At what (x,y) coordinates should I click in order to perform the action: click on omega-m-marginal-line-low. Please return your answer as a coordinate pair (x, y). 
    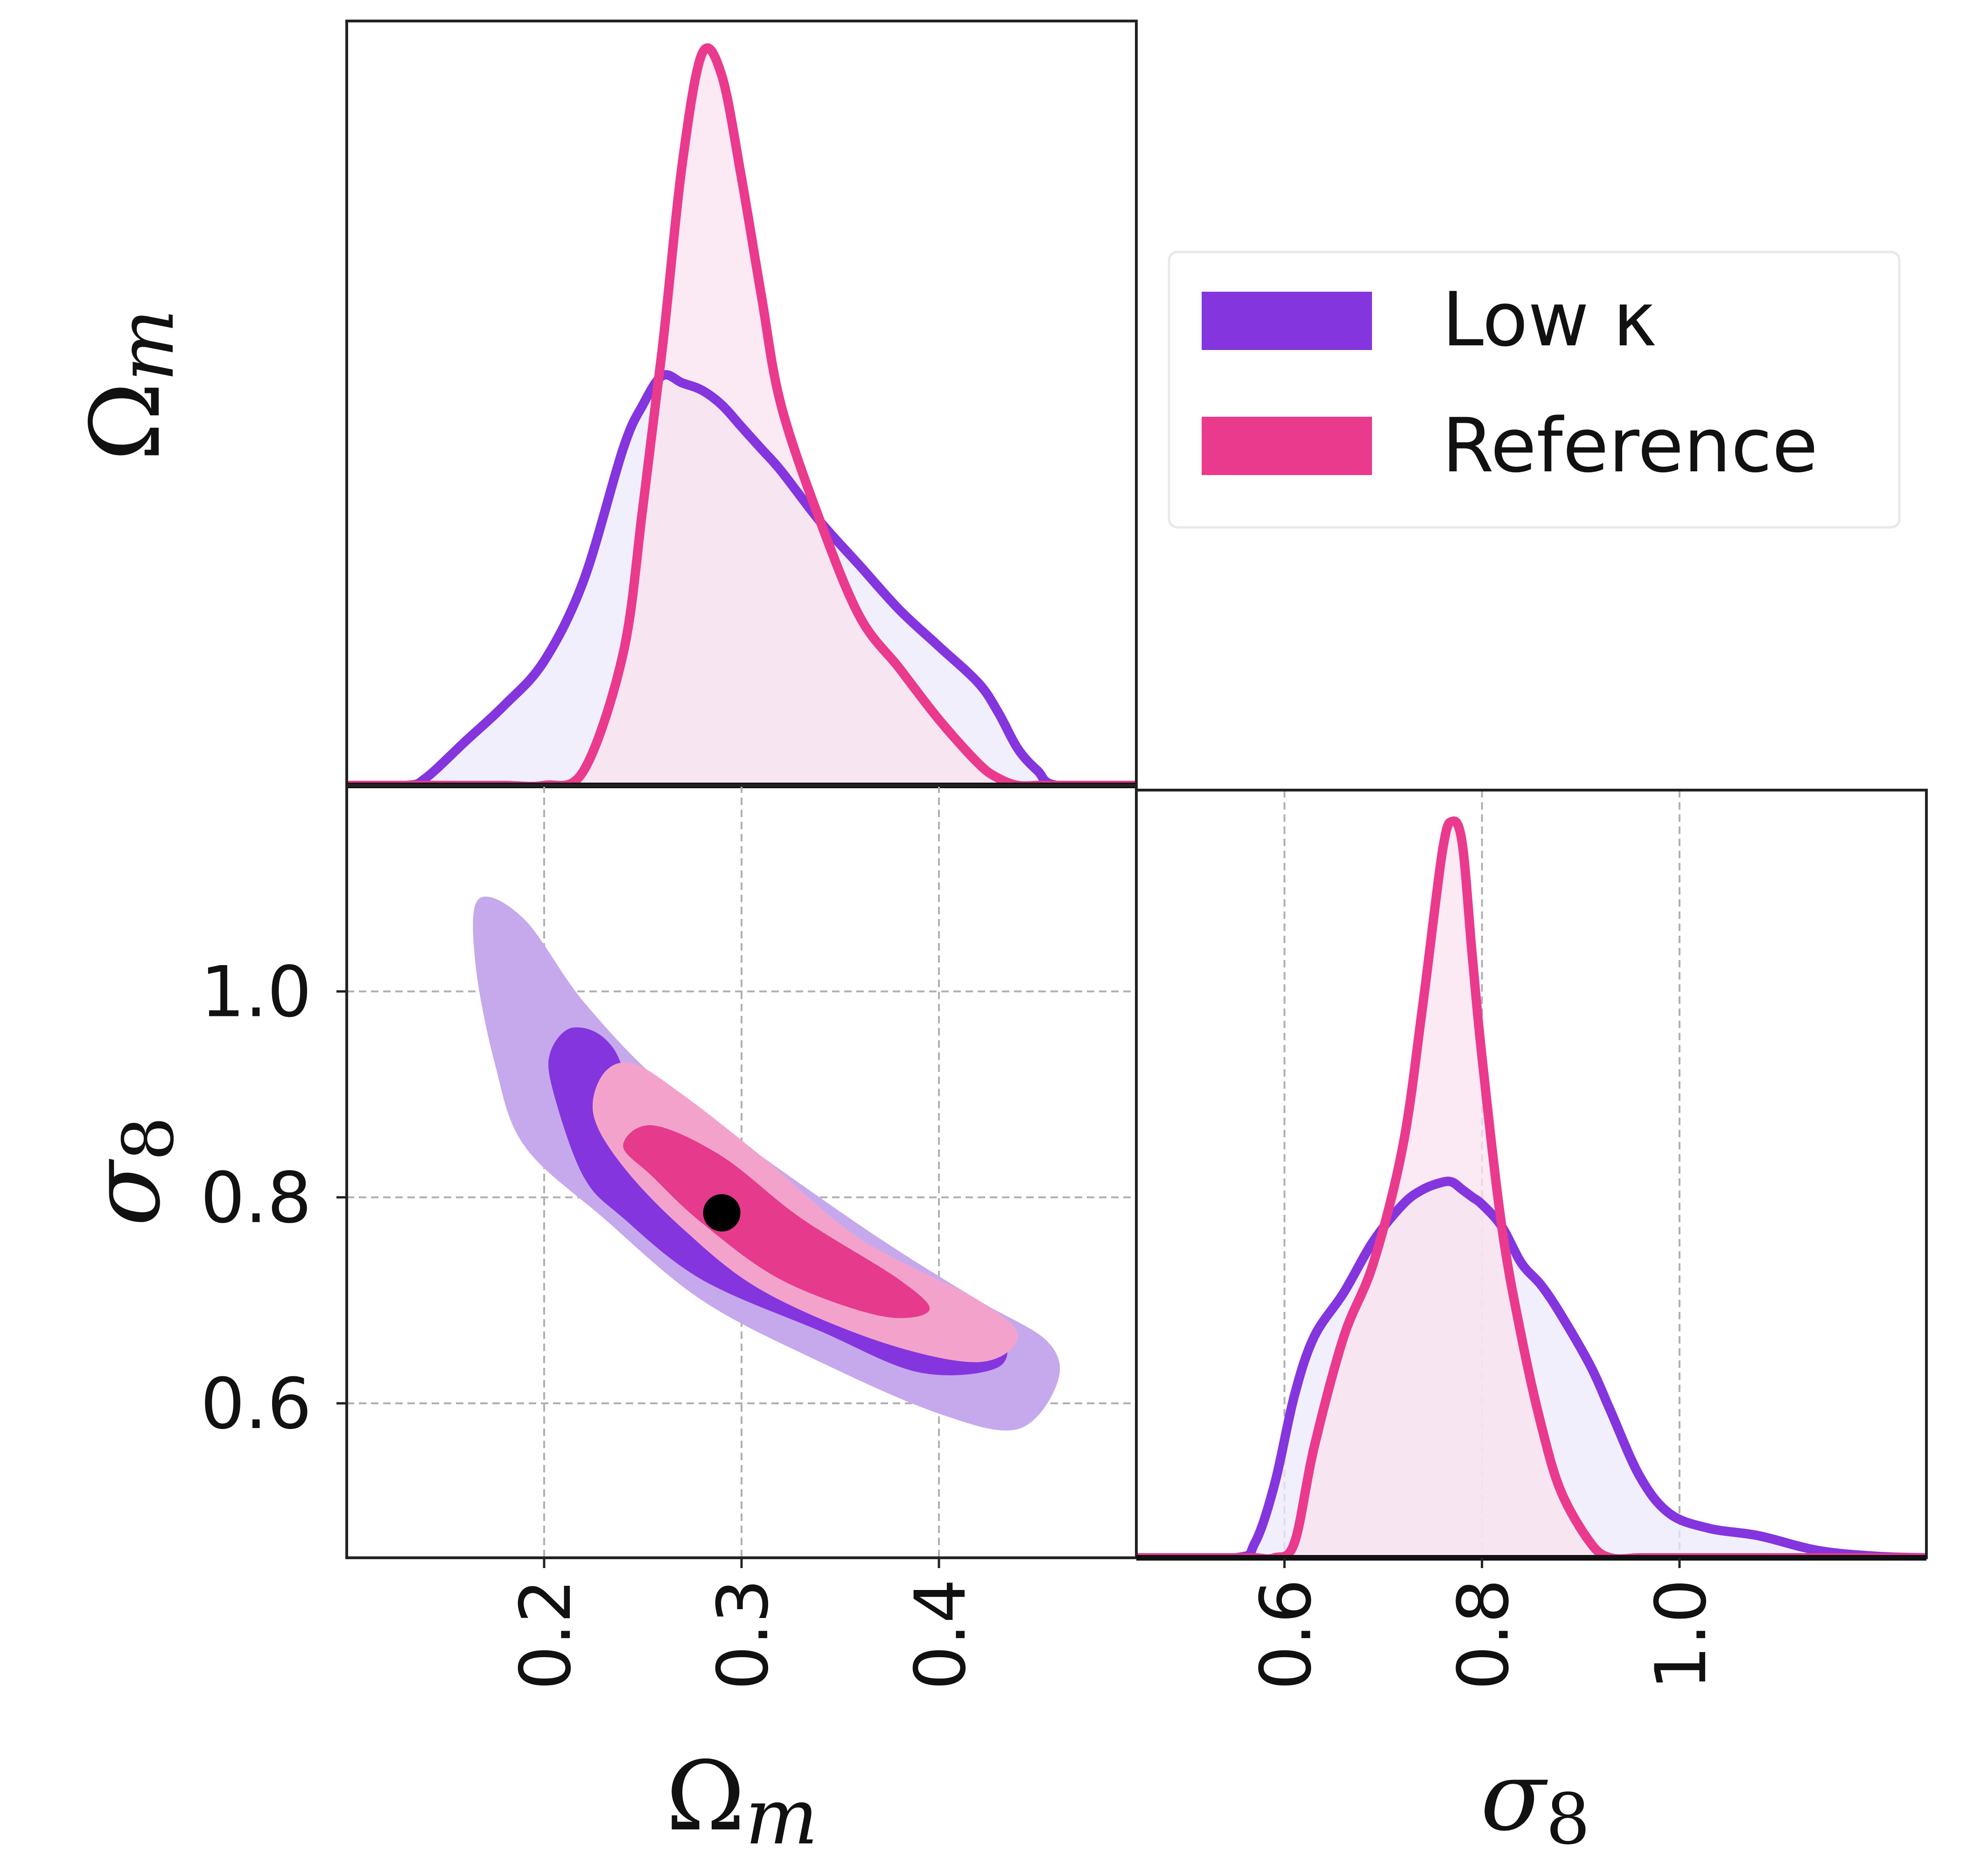
    Looking at the image, I should click on (741, 577).